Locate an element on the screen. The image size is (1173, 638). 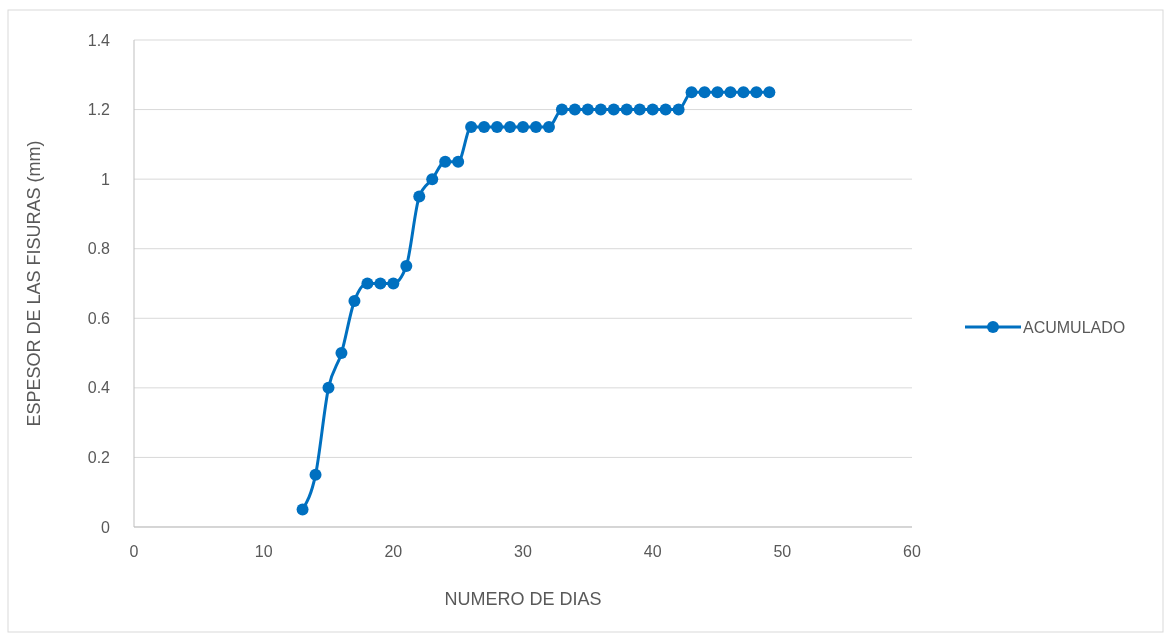
x-tick-label: 50 is located at coordinates (782, 551).